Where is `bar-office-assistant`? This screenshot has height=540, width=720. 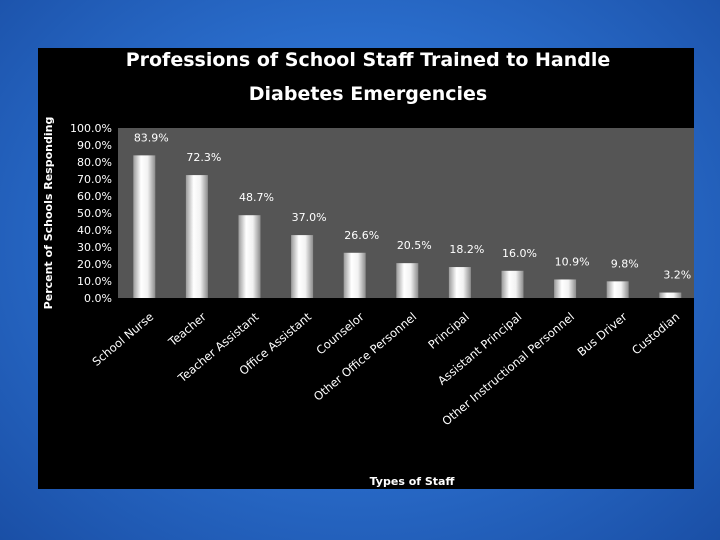 bar-office-assistant is located at coordinates (302, 266).